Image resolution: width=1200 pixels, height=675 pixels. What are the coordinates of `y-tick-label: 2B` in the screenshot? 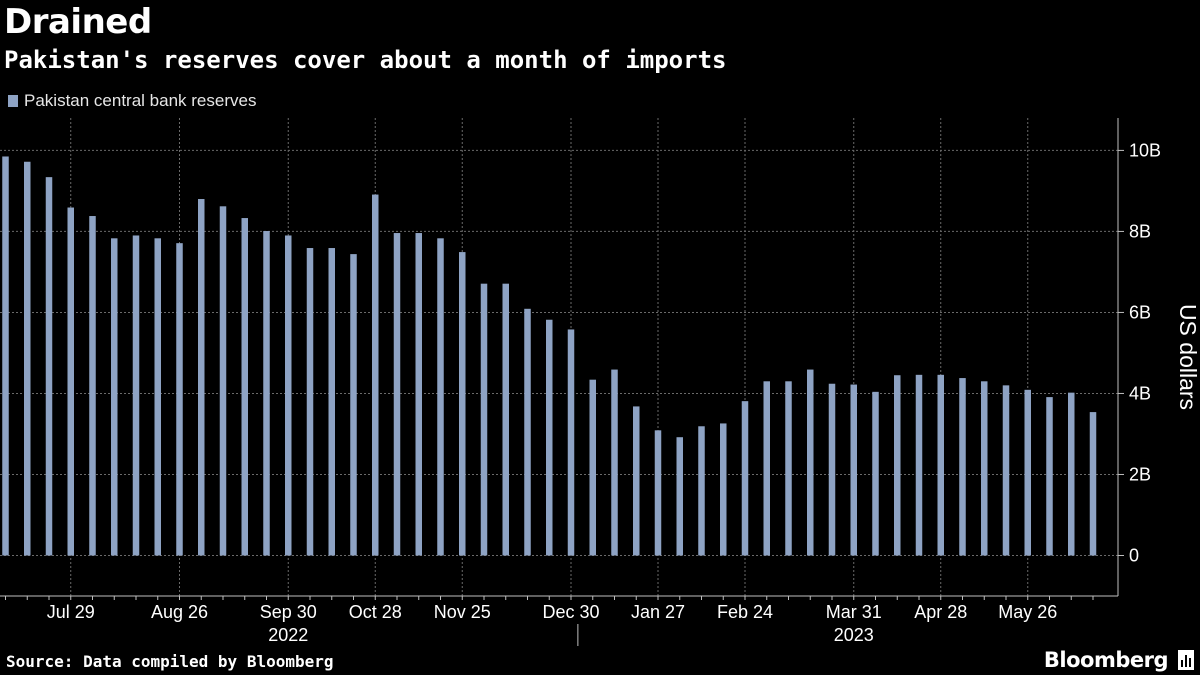 It's located at (1140, 474).